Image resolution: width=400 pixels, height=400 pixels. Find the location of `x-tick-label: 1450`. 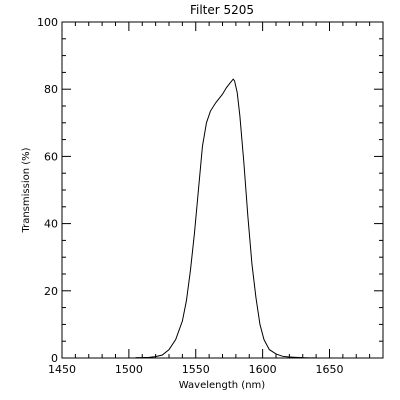

x-tick-label: 1450 is located at coordinates (62, 369).